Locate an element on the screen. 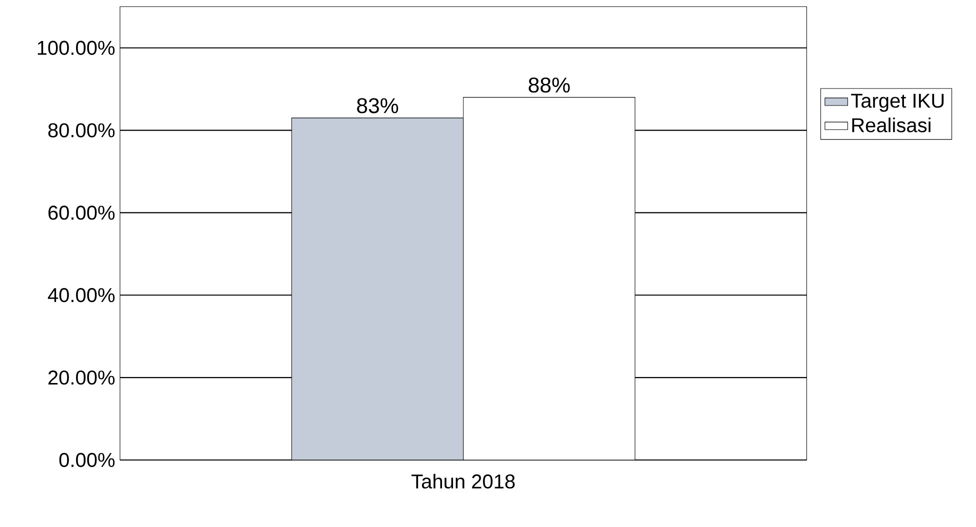 The image size is (976, 527). legend-label: Realisasi is located at coordinates (891, 125).